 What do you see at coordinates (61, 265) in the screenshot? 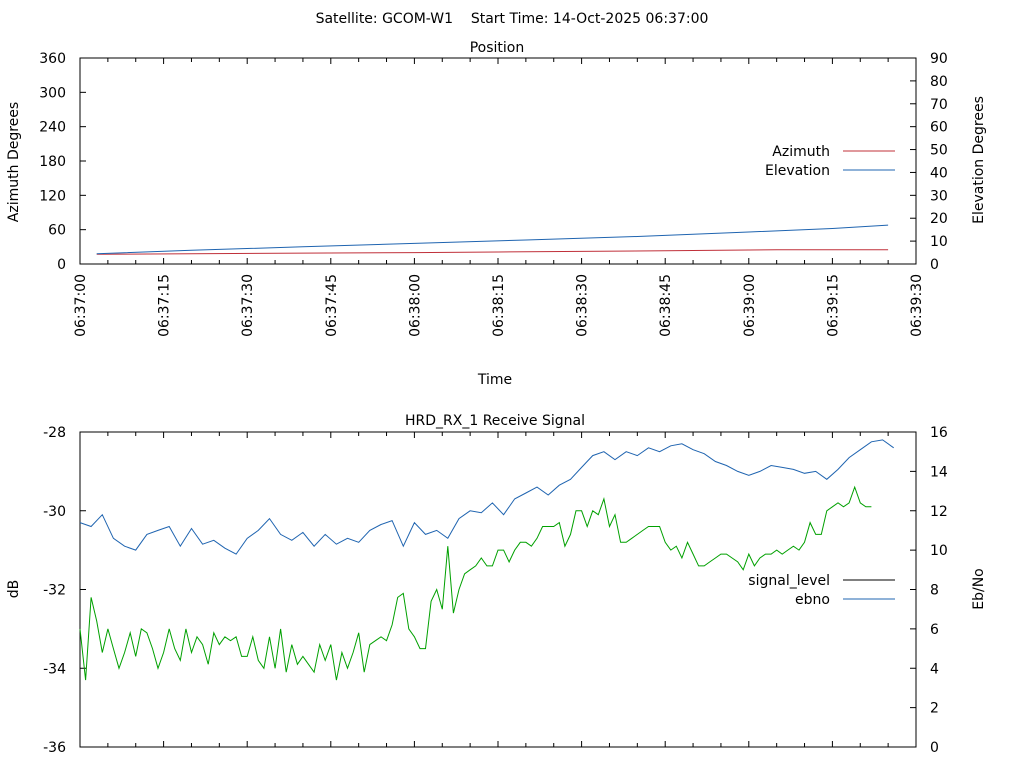
I see `position-y-left-tick-label: 0` at bounding box center [61, 265].